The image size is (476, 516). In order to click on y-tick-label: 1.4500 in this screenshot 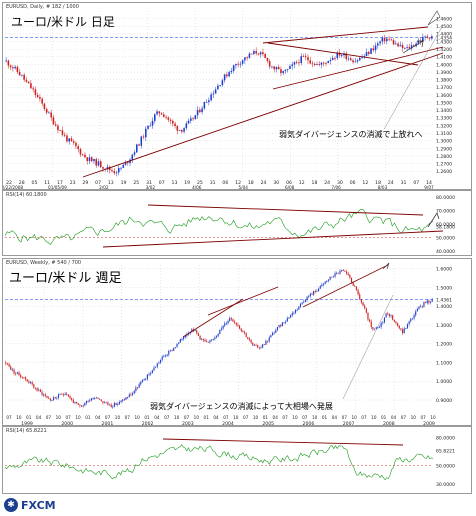, I will do `click(444, 27)`.